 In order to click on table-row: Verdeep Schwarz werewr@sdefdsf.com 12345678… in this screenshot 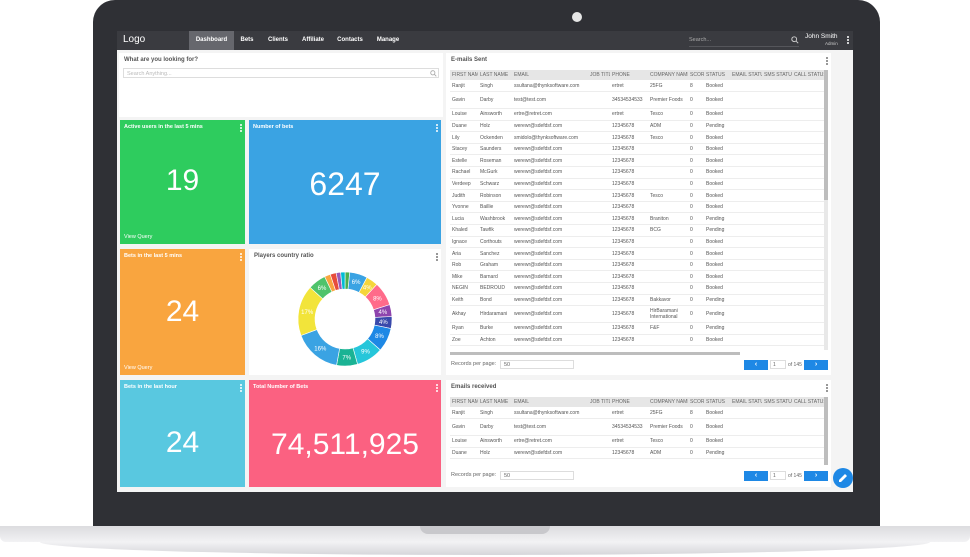, I will do `click(637, 184)`.